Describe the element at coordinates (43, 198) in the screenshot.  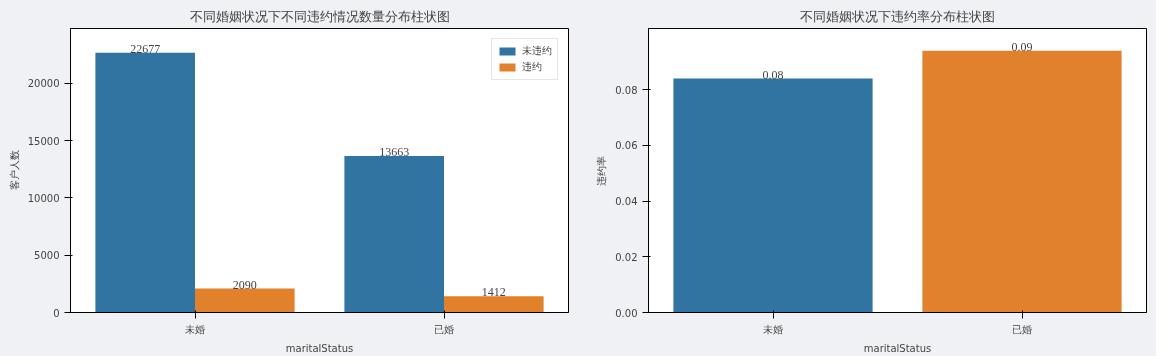
I see `y-tick-label: 10000` at that location.